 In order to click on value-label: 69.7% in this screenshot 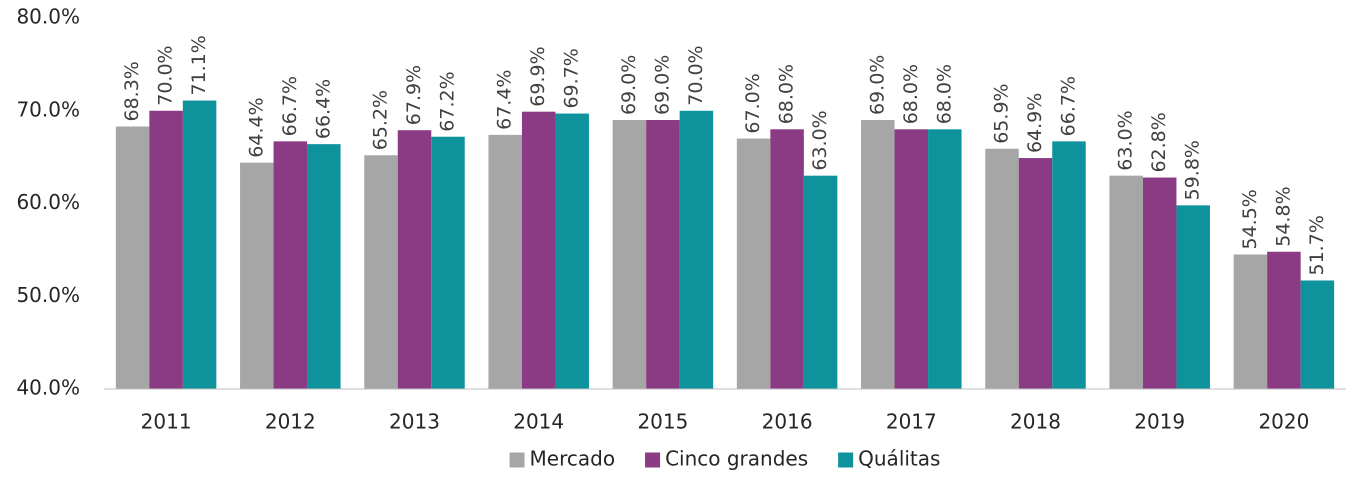, I will do `click(572, 78)`.